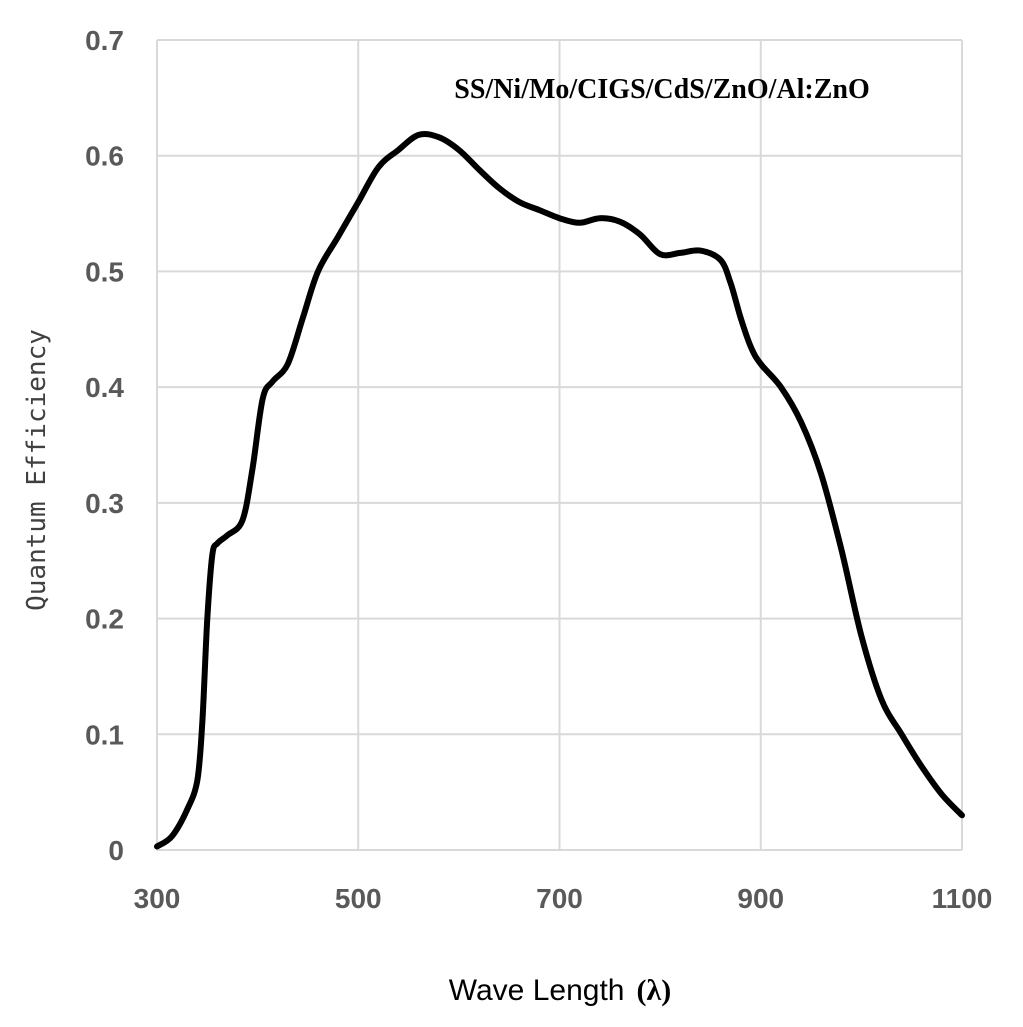 The width and height of the screenshot is (1023, 1027). I want to click on y-tick-label: 0.2, so click(104, 619).